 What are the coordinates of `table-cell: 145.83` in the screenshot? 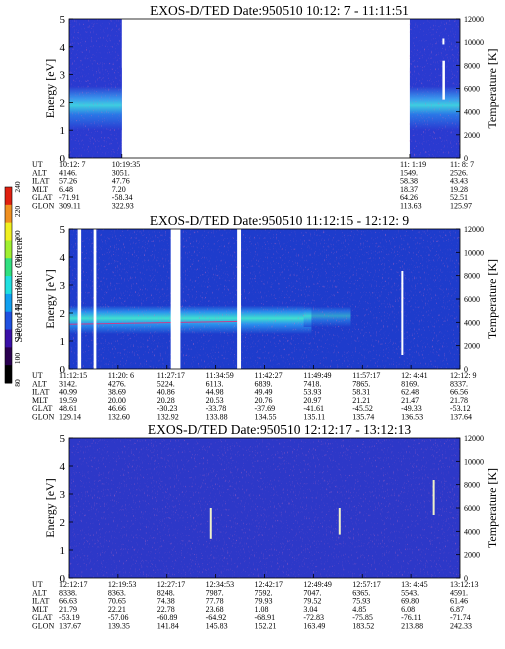 It's located at (217, 626).